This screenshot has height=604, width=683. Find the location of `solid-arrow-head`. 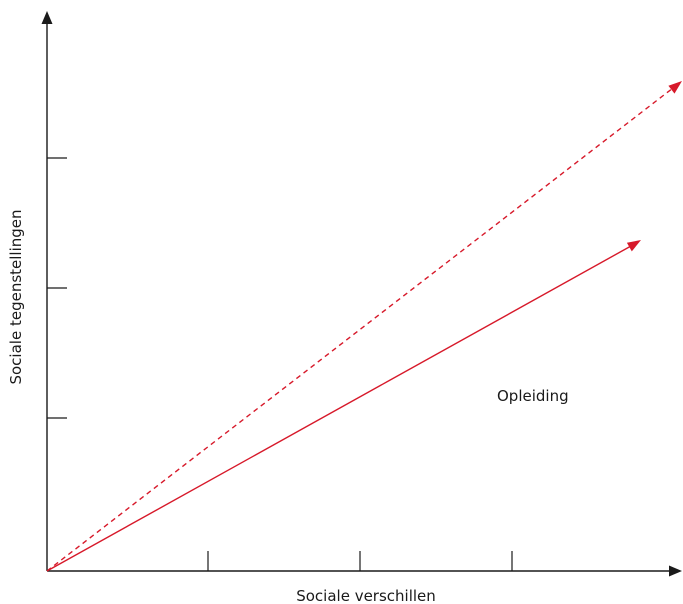

solid-arrow-head is located at coordinates (633, 246).